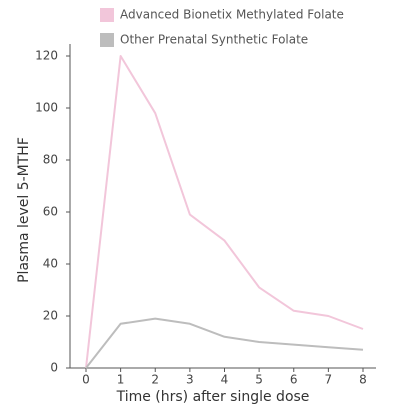 This screenshot has height=416, width=416. Describe the element at coordinates (294, 380) in the screenshot. I see `x-tick-label: 6` at that location.